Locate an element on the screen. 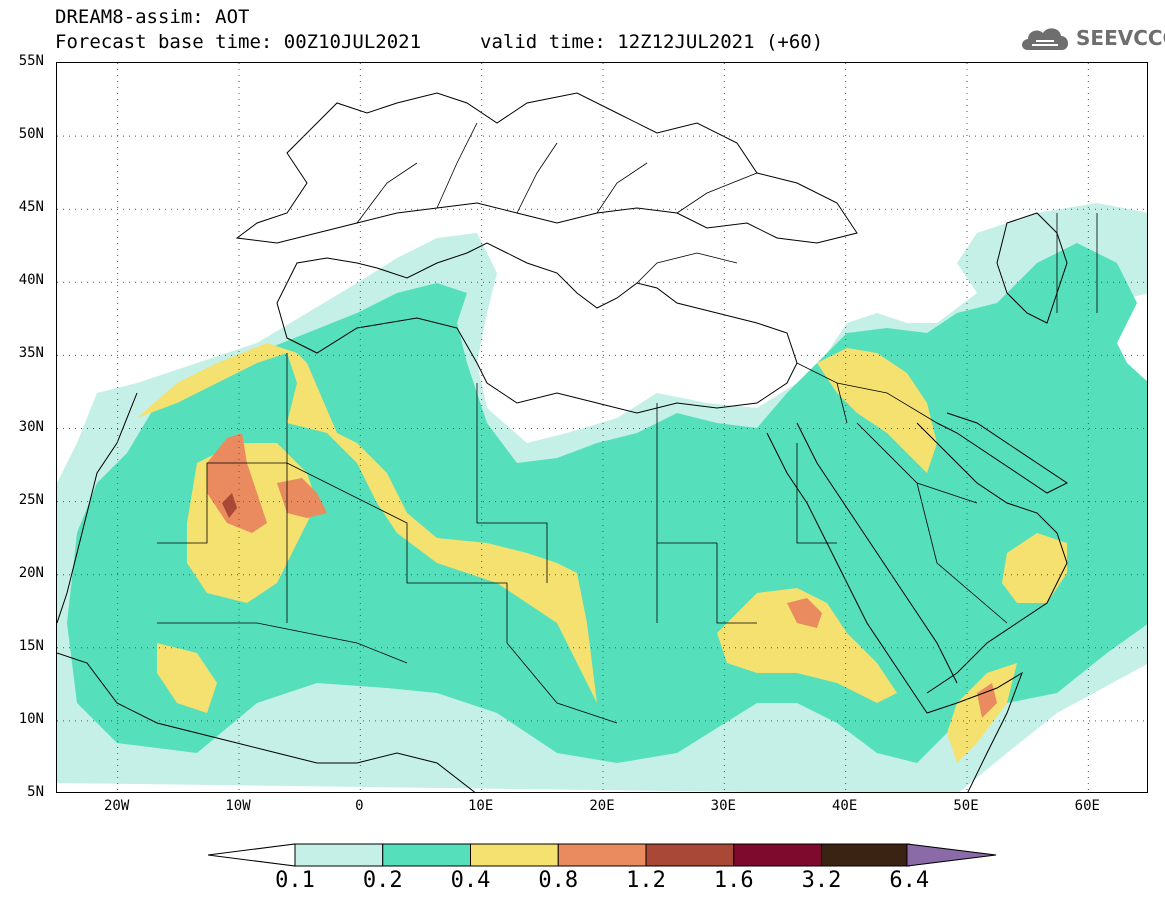 The image size is (1165, 905). colorbar-level-label: 6.4 is located at coordinates (909, 880).